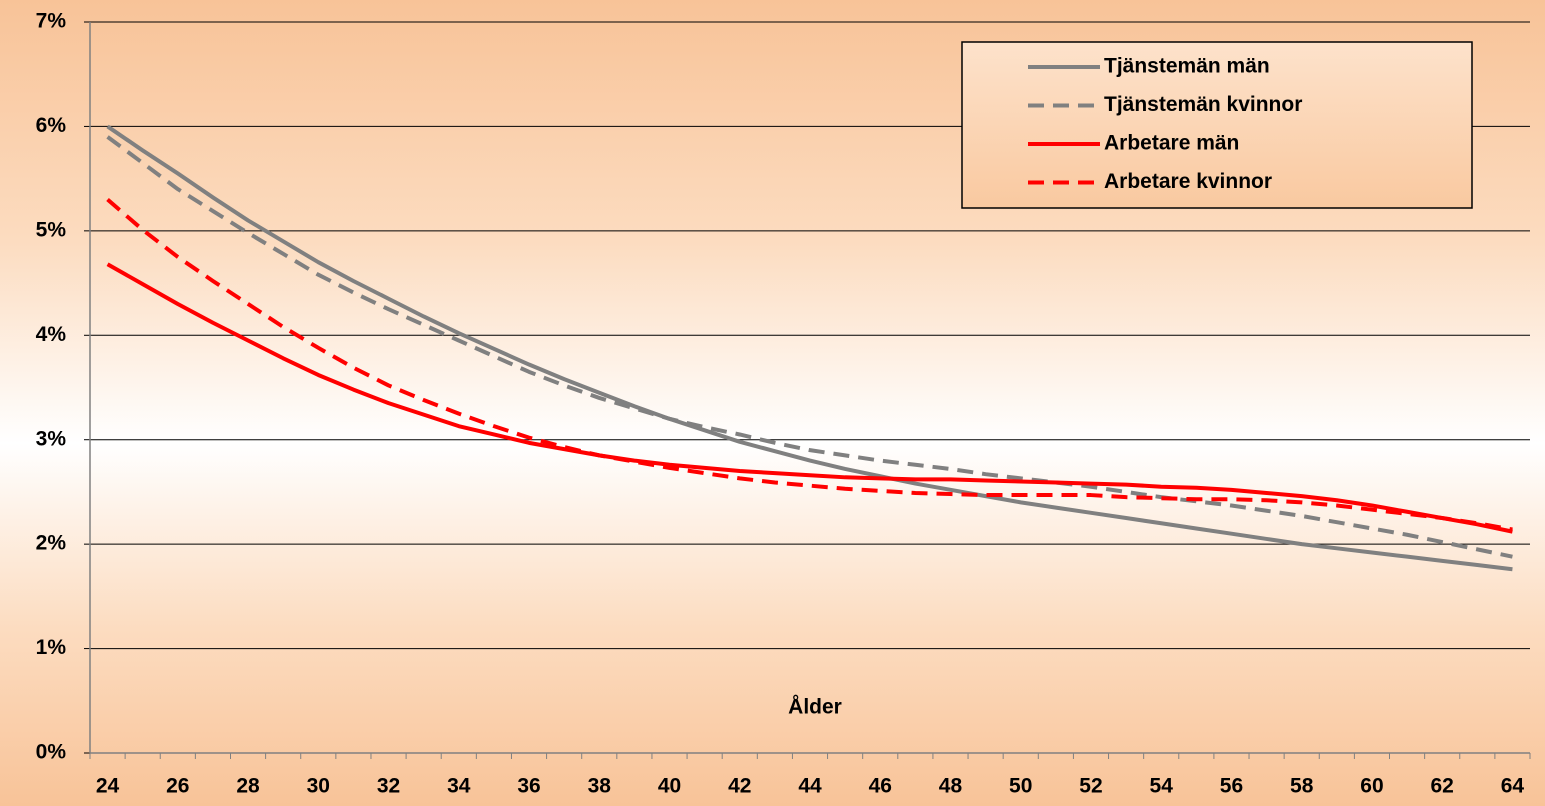 The width and height of the screenshot is (1545, 806). Describe the element at coordinates (51, 438) in the screenshot. I see `y-tick-label: 3%` at that location.